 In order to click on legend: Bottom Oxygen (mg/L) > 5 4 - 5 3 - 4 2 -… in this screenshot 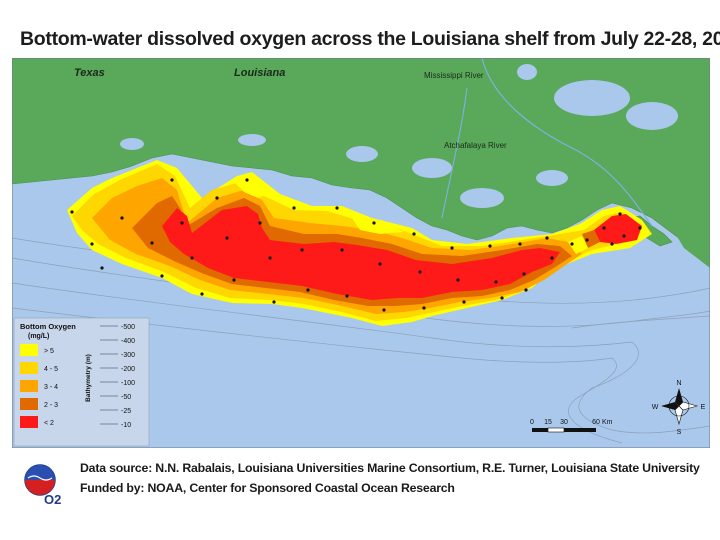, I will do `click(81, 382)`.